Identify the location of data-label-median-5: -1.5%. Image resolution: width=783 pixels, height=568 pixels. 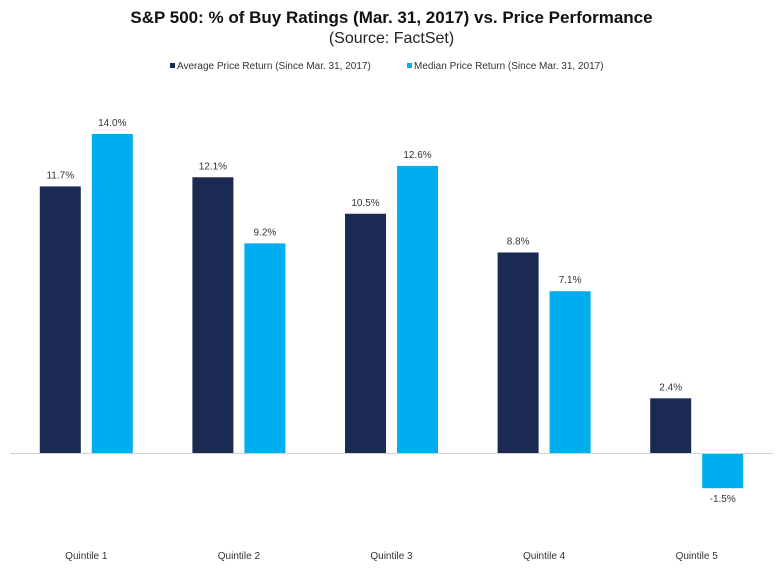
(723, 499).